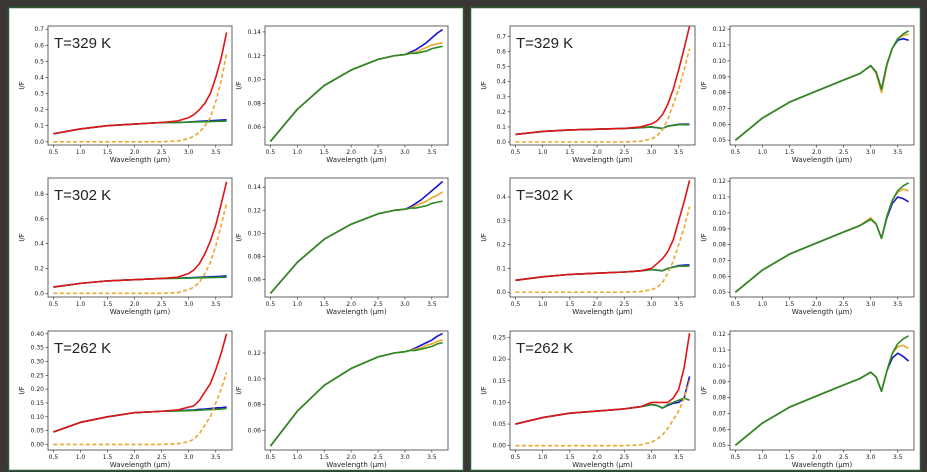 The height and width of the screenshot is (472, 927). Describe the element at coordinates (39, 29) in the screenshot. I see `y-tick-label: 0.7` at that location.